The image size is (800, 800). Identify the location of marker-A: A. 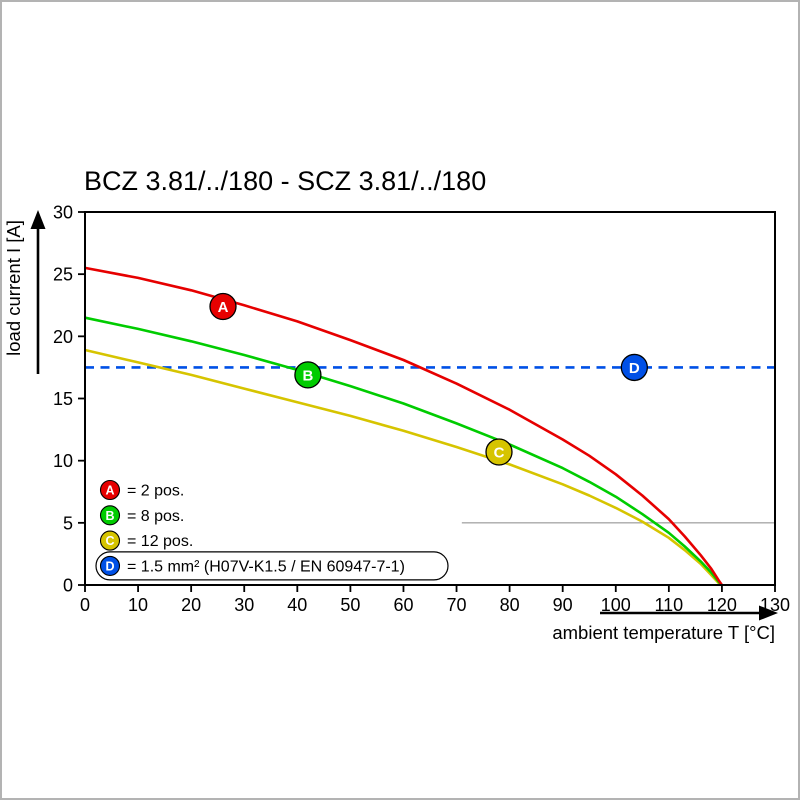
(223, 306).